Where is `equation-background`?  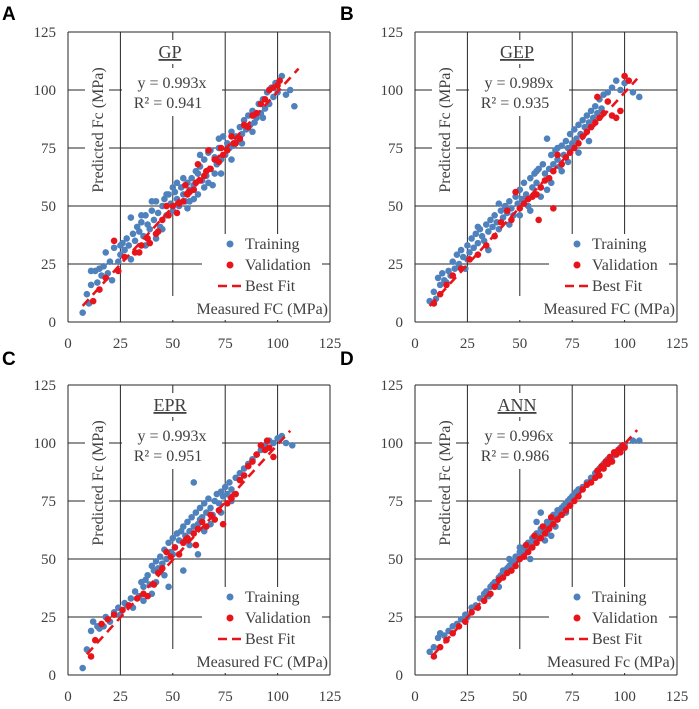
equation-background is located at coordinates (519, 92).